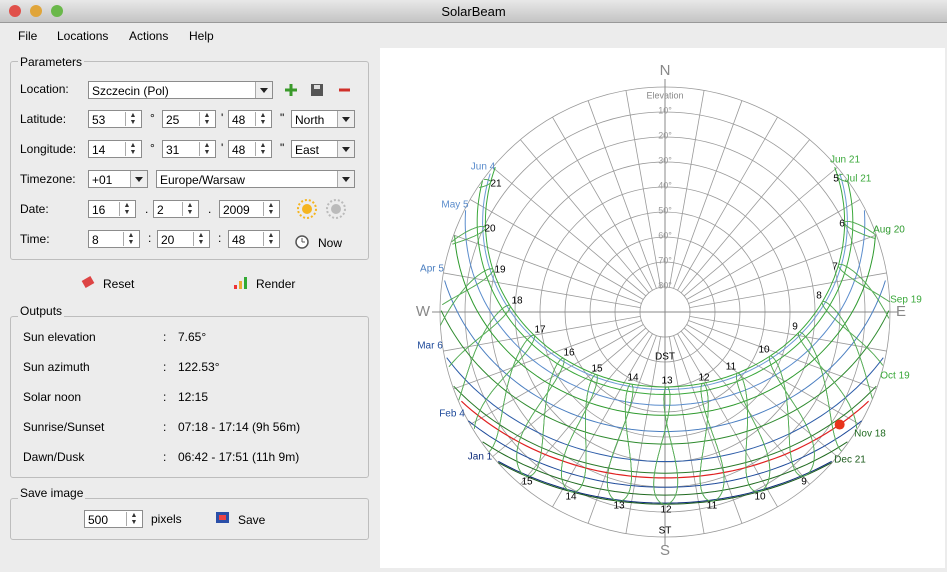 The width and height of the screenshot is (947, 572). I want to click on zone-combo: Europe/Warsaw, so click(255, 179).